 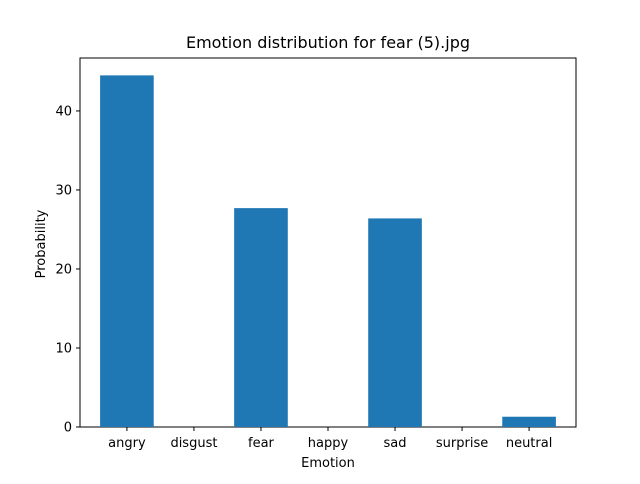 I want to click on chart-title: Emotion distribution for fear (5).jpg, so click(x=328, y=42).